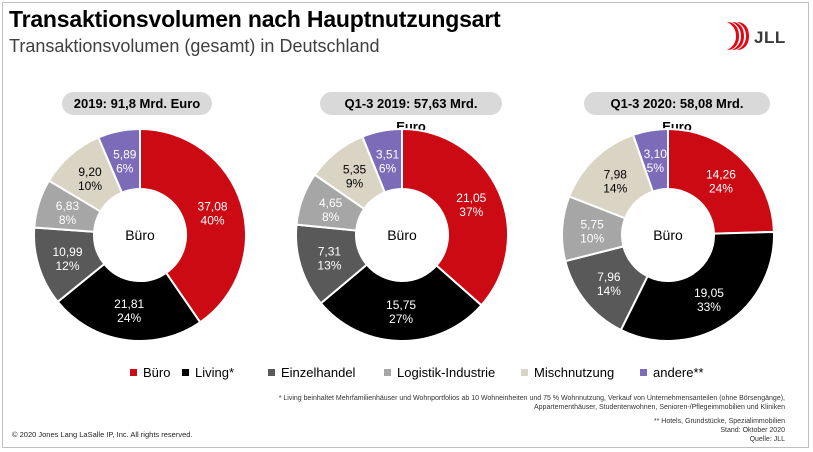 Image resolution: width=813 pixels, height=452 pixels. I want to click on legend-swatch-andere, so click(643, 372).